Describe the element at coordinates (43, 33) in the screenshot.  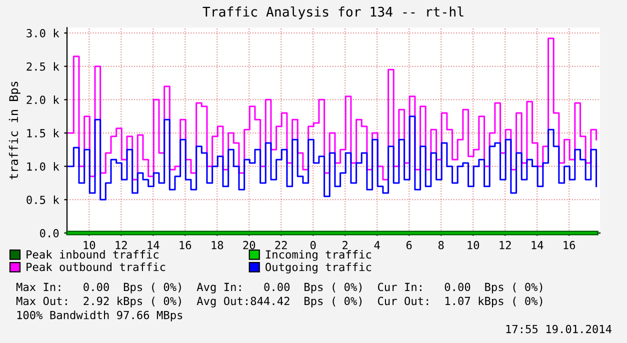
I see `y-tick-label: 3.0 k` at that location.